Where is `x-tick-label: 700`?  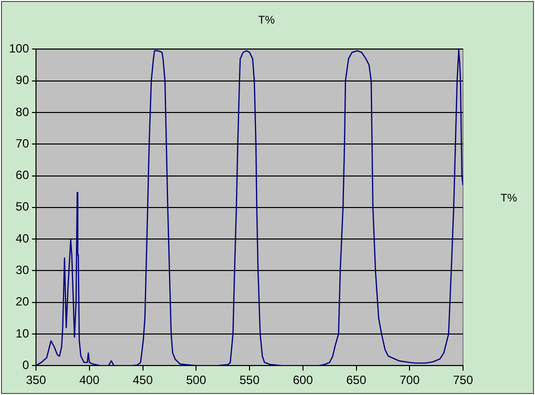 x-tick-label: 700 is located at coordinates (410, 380).